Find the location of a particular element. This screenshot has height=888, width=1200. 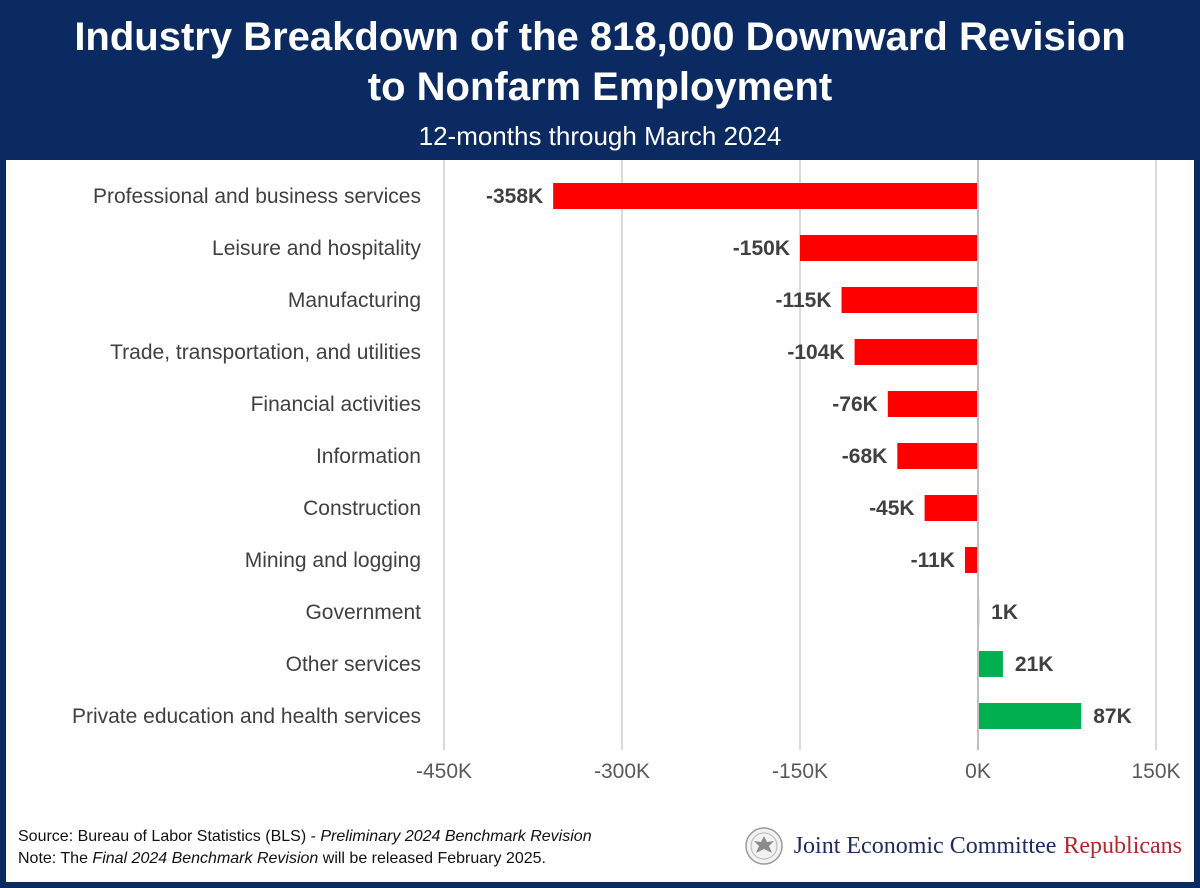

x-tick-label: 0K is located at coordinates (978, 771).